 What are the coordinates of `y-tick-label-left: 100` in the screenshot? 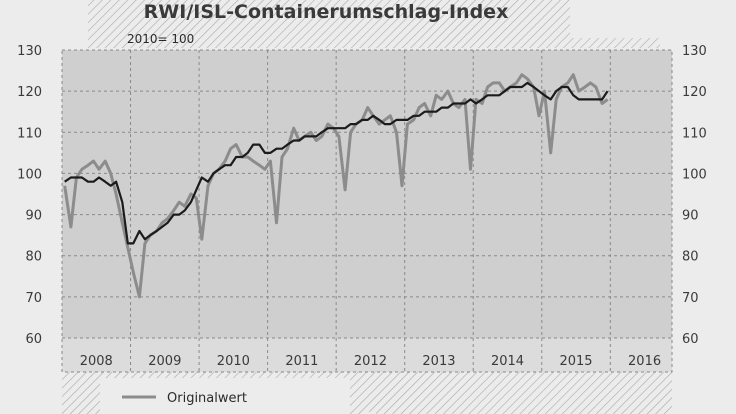 It's located at (29, 174).